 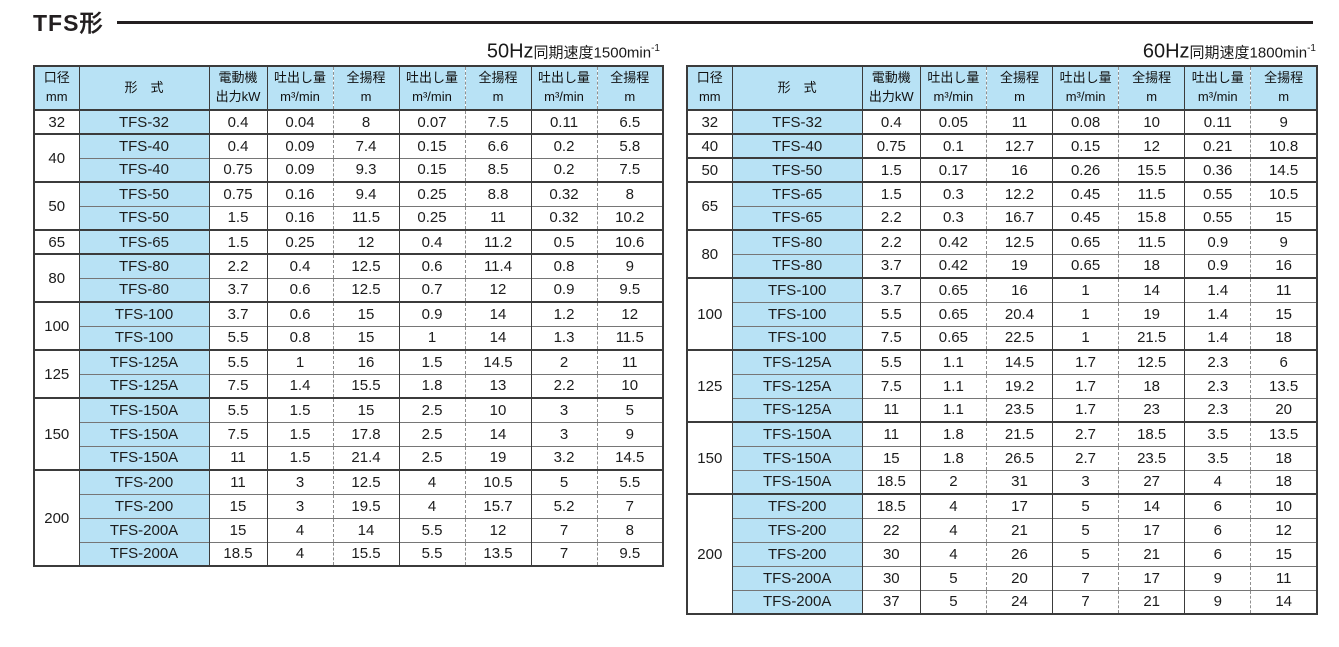 I want to click on head-cell: 21.5, so click(x=1019, y=433).